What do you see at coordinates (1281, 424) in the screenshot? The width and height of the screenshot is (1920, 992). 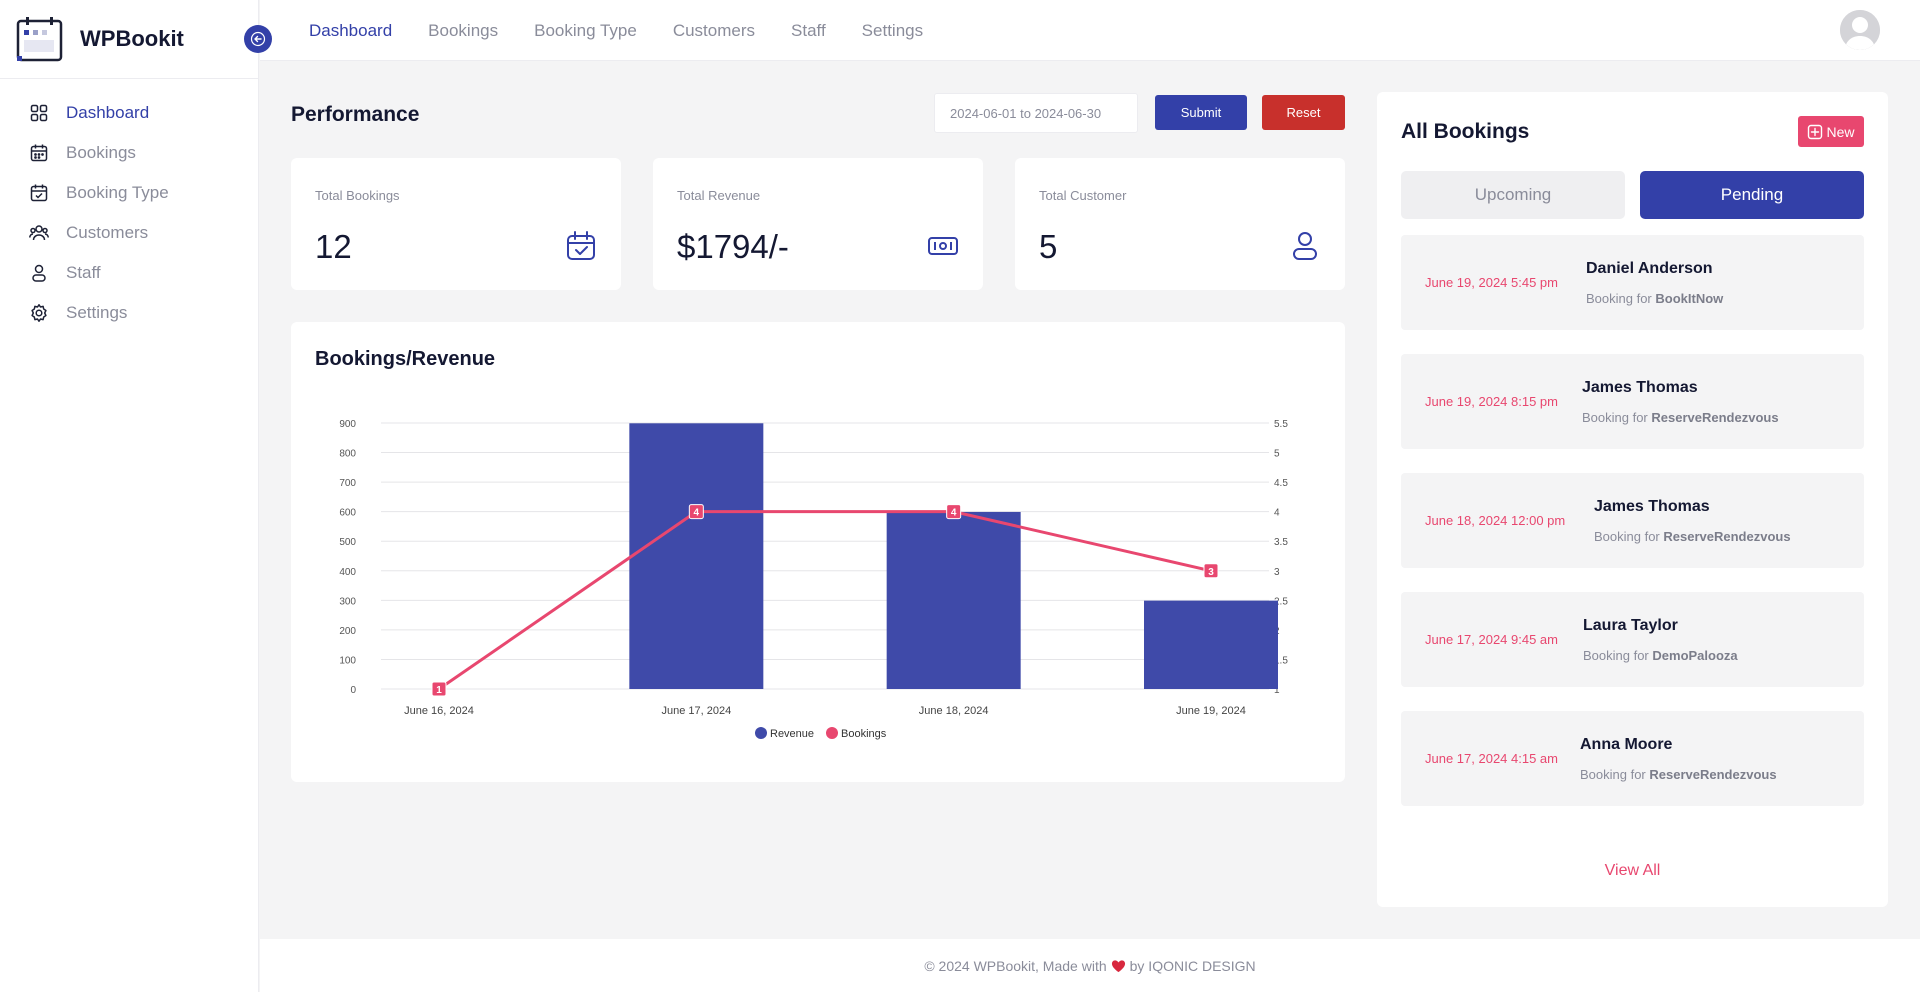 I see `y-right-tick-label: 5.5` at bounding box center [1281, 424].